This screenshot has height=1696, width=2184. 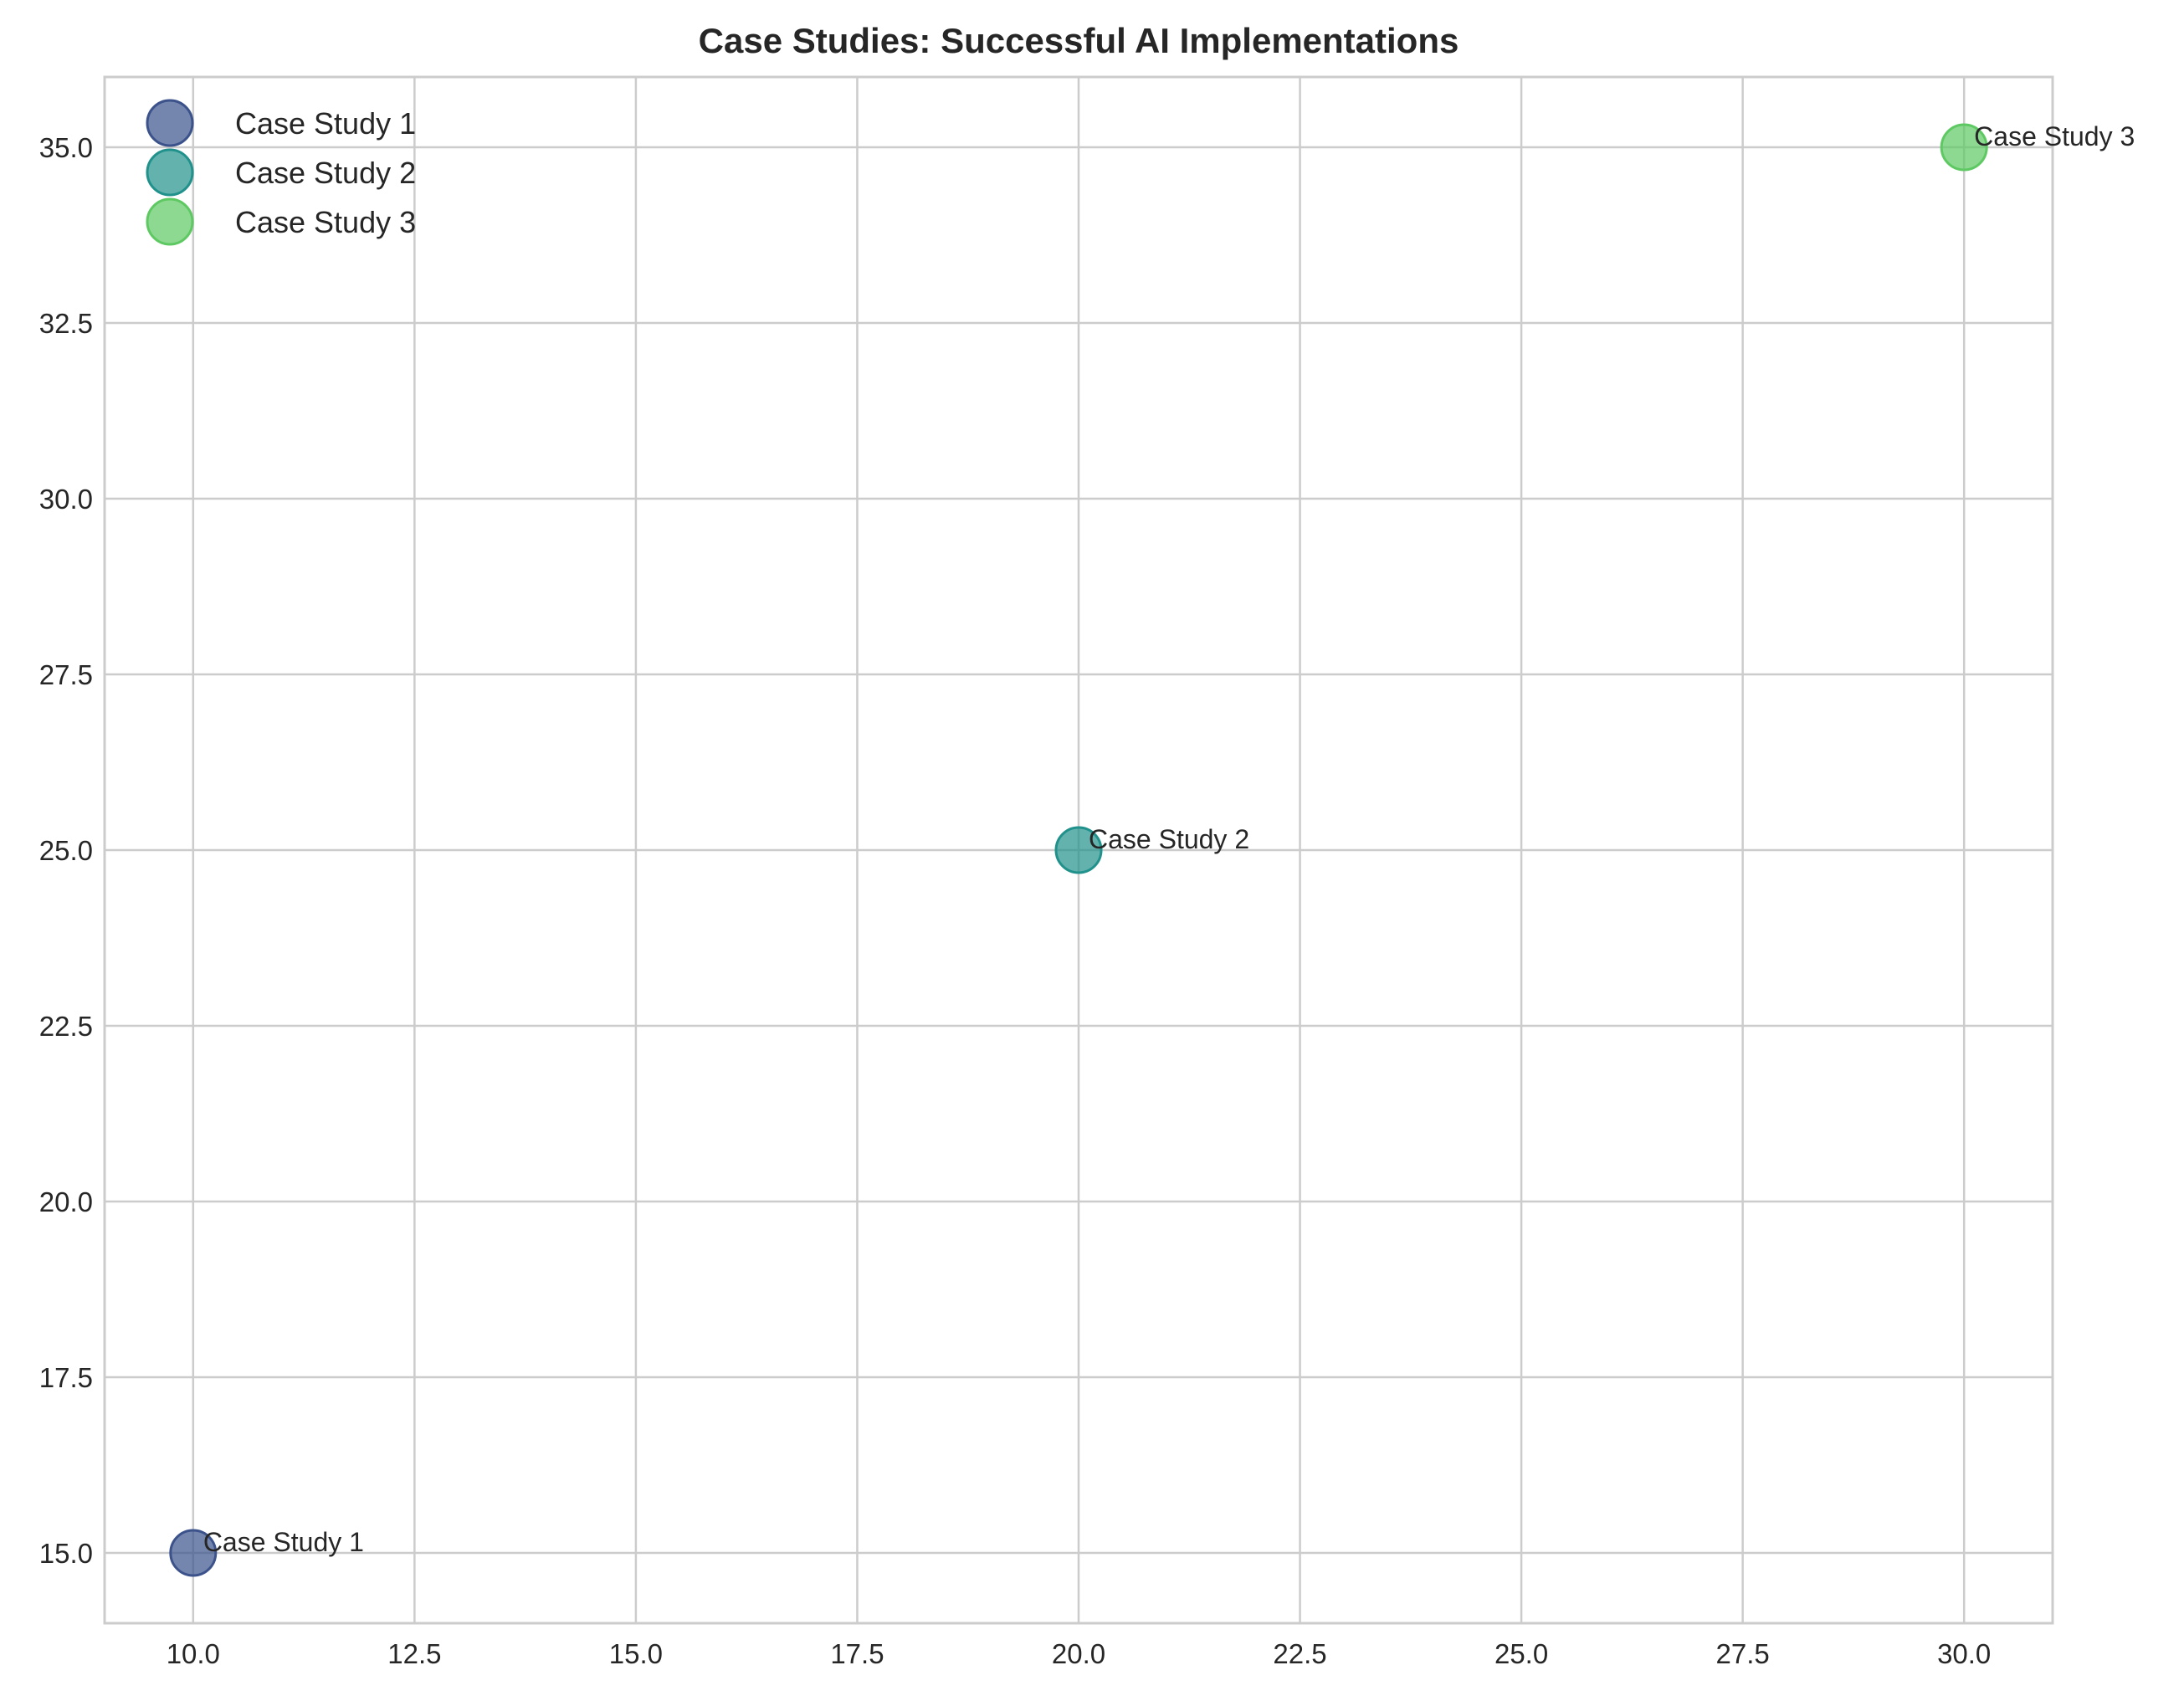 I want to click on x-axis-ticks: 10.0 12.5 15.0 17.5 20.0 22.5 25.0 27.5 30.0, so click(x=1079, y=1653).